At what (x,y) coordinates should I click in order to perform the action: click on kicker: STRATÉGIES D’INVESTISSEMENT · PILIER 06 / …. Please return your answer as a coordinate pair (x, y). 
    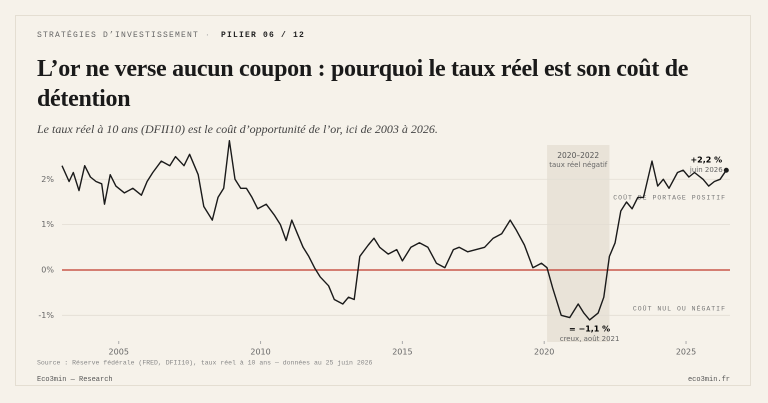
    Looking at the image, I should click on (171, 35).